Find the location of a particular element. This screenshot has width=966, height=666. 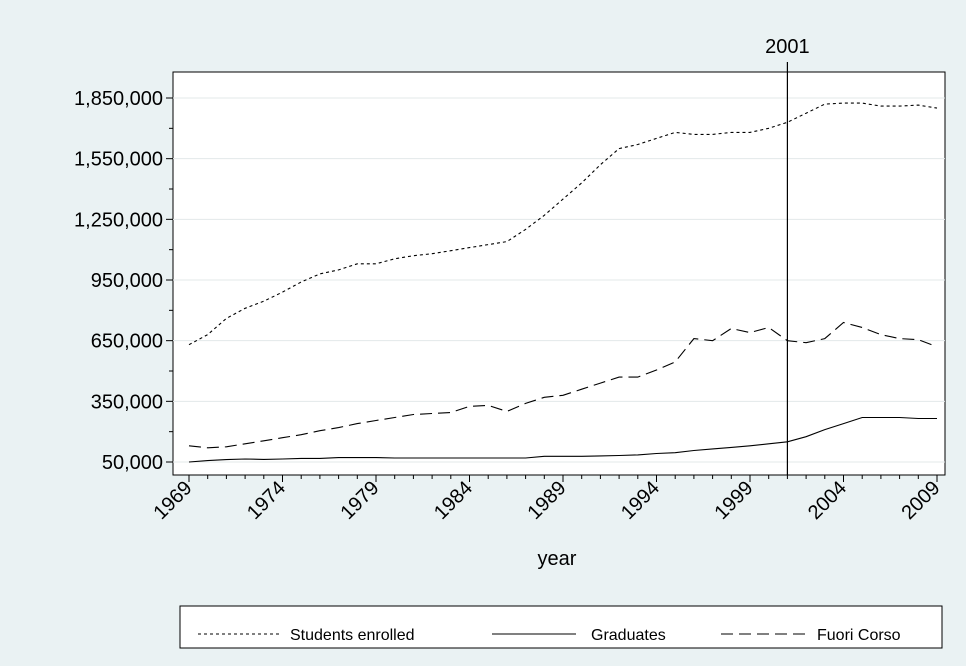

y-tick-label: 350,000 is located at coordinates (127, 402).